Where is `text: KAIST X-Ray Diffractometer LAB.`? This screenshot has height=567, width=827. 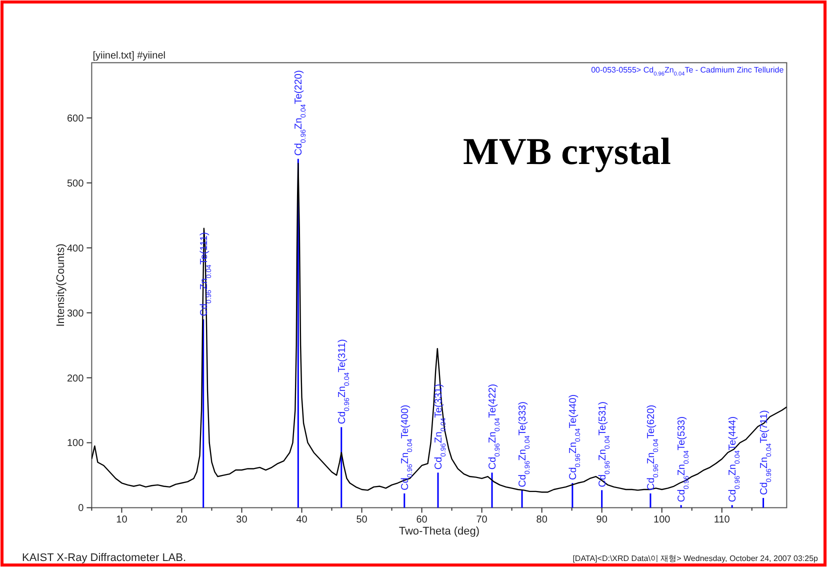 text: KAIST X-Ray Diffractometer LAB. is located at coordinates (104, 558).